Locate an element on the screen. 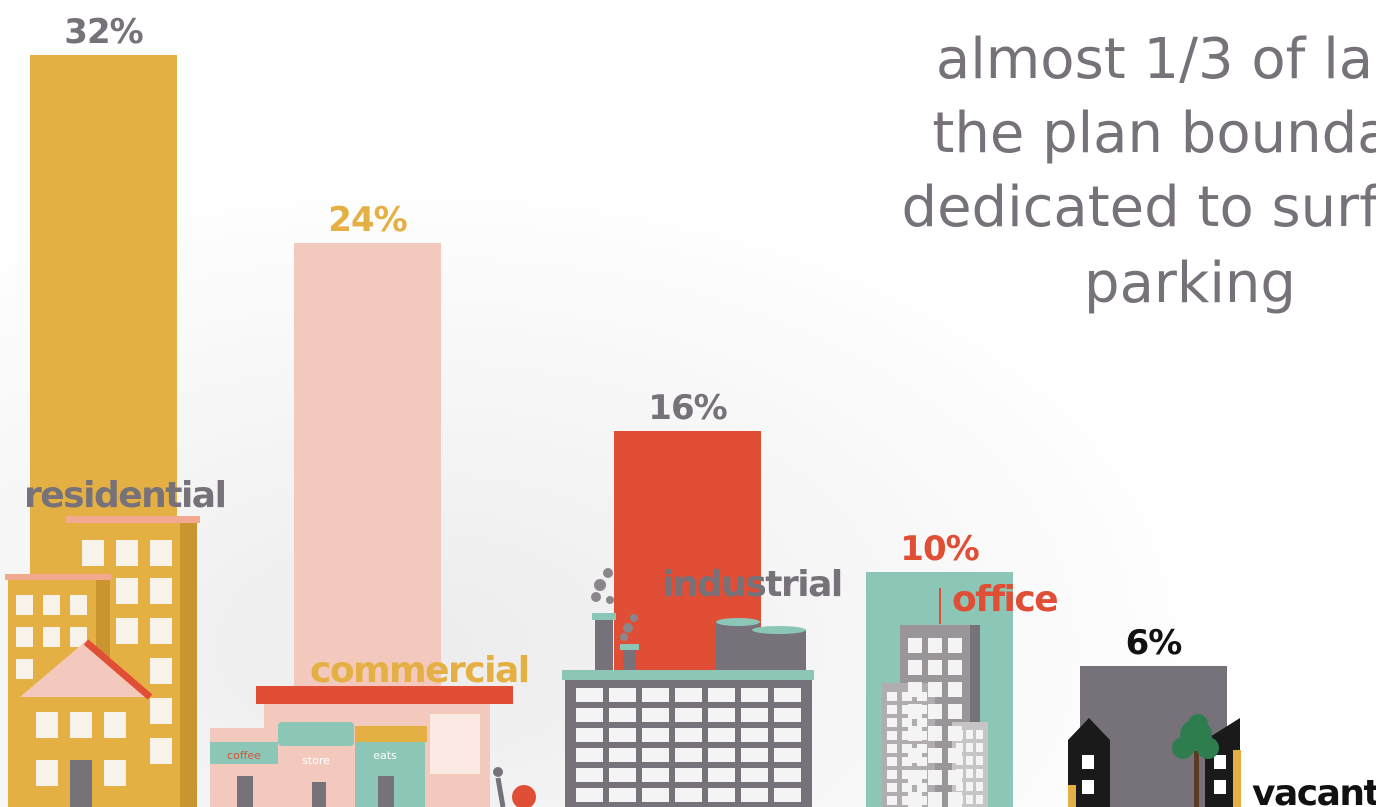 Image resolution: width=1376 pixels, height=807 pixels. figure-body is located at coordinates (500, 792).